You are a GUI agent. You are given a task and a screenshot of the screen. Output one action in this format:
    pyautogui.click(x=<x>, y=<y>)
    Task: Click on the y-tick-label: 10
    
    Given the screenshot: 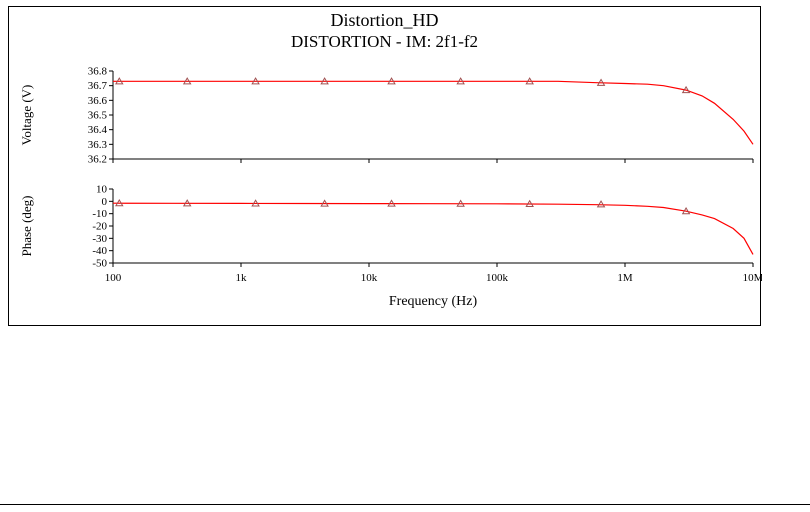 What is the action you would take?
    pyautogui.click(x=102, y=190)
    